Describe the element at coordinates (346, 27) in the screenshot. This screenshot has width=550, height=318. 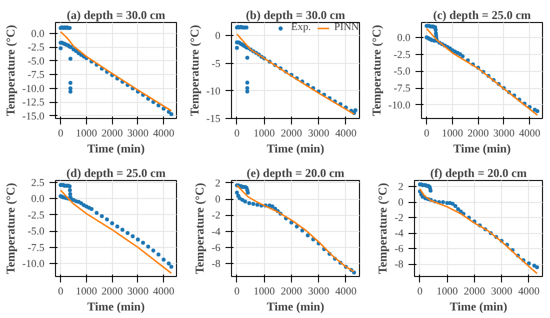
I see `legend-label: PINN` at that location.